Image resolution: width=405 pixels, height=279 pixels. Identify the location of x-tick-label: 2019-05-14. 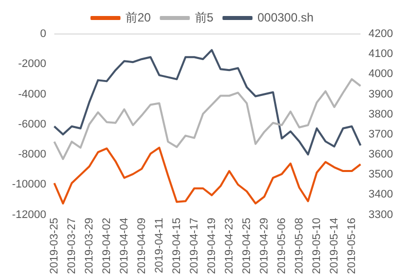
(334, 246).